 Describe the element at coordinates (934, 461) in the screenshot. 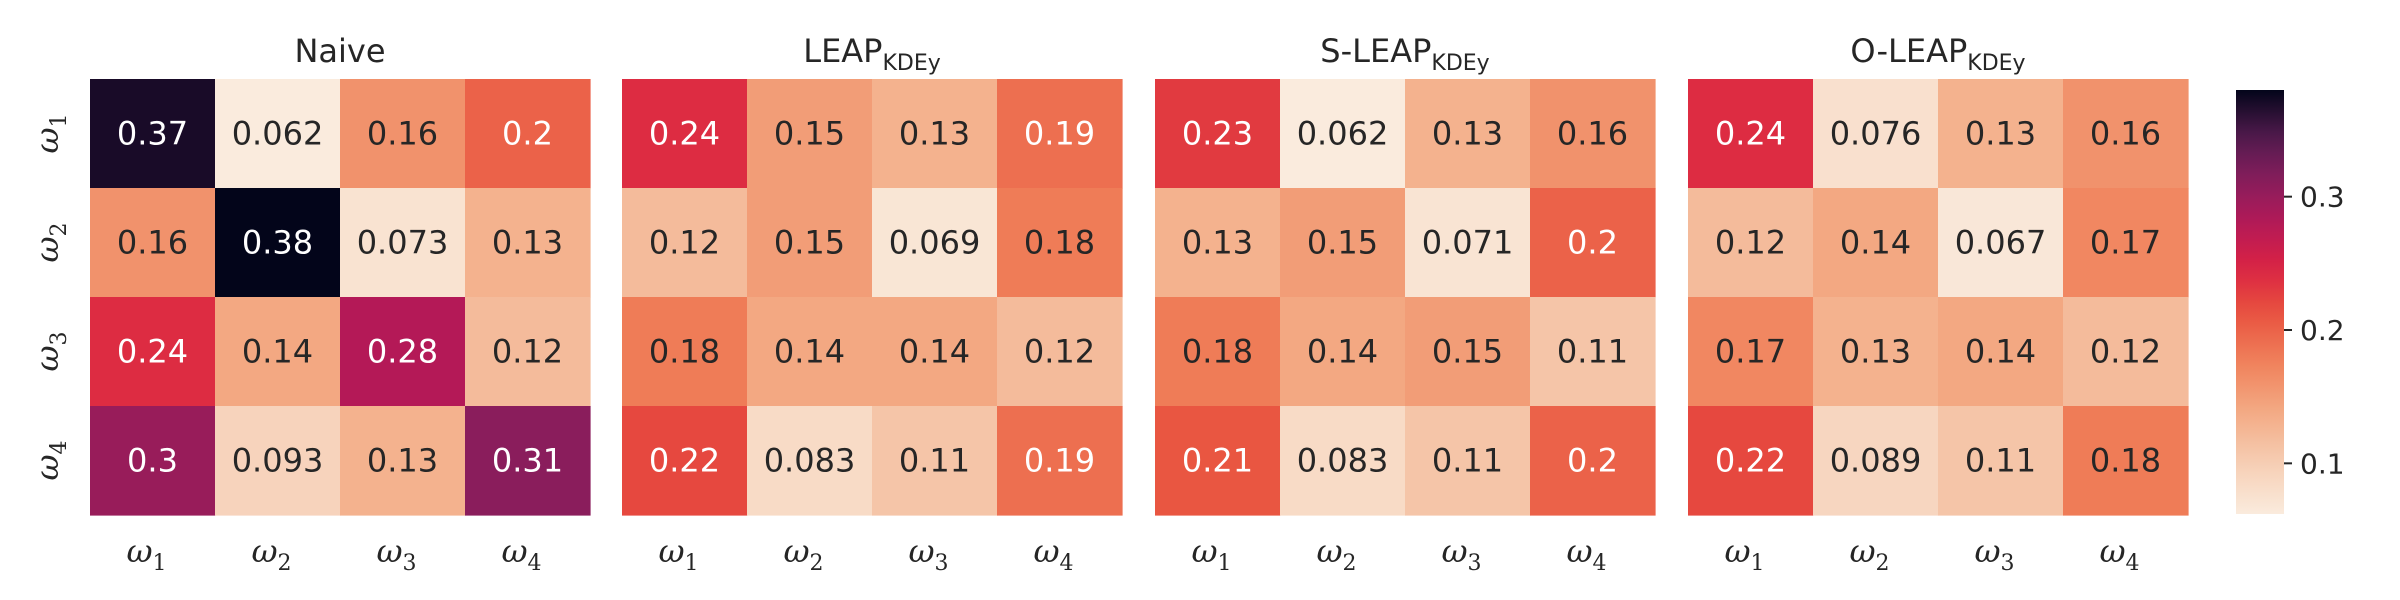

I see `cell-value-label: 0.11` at that location.